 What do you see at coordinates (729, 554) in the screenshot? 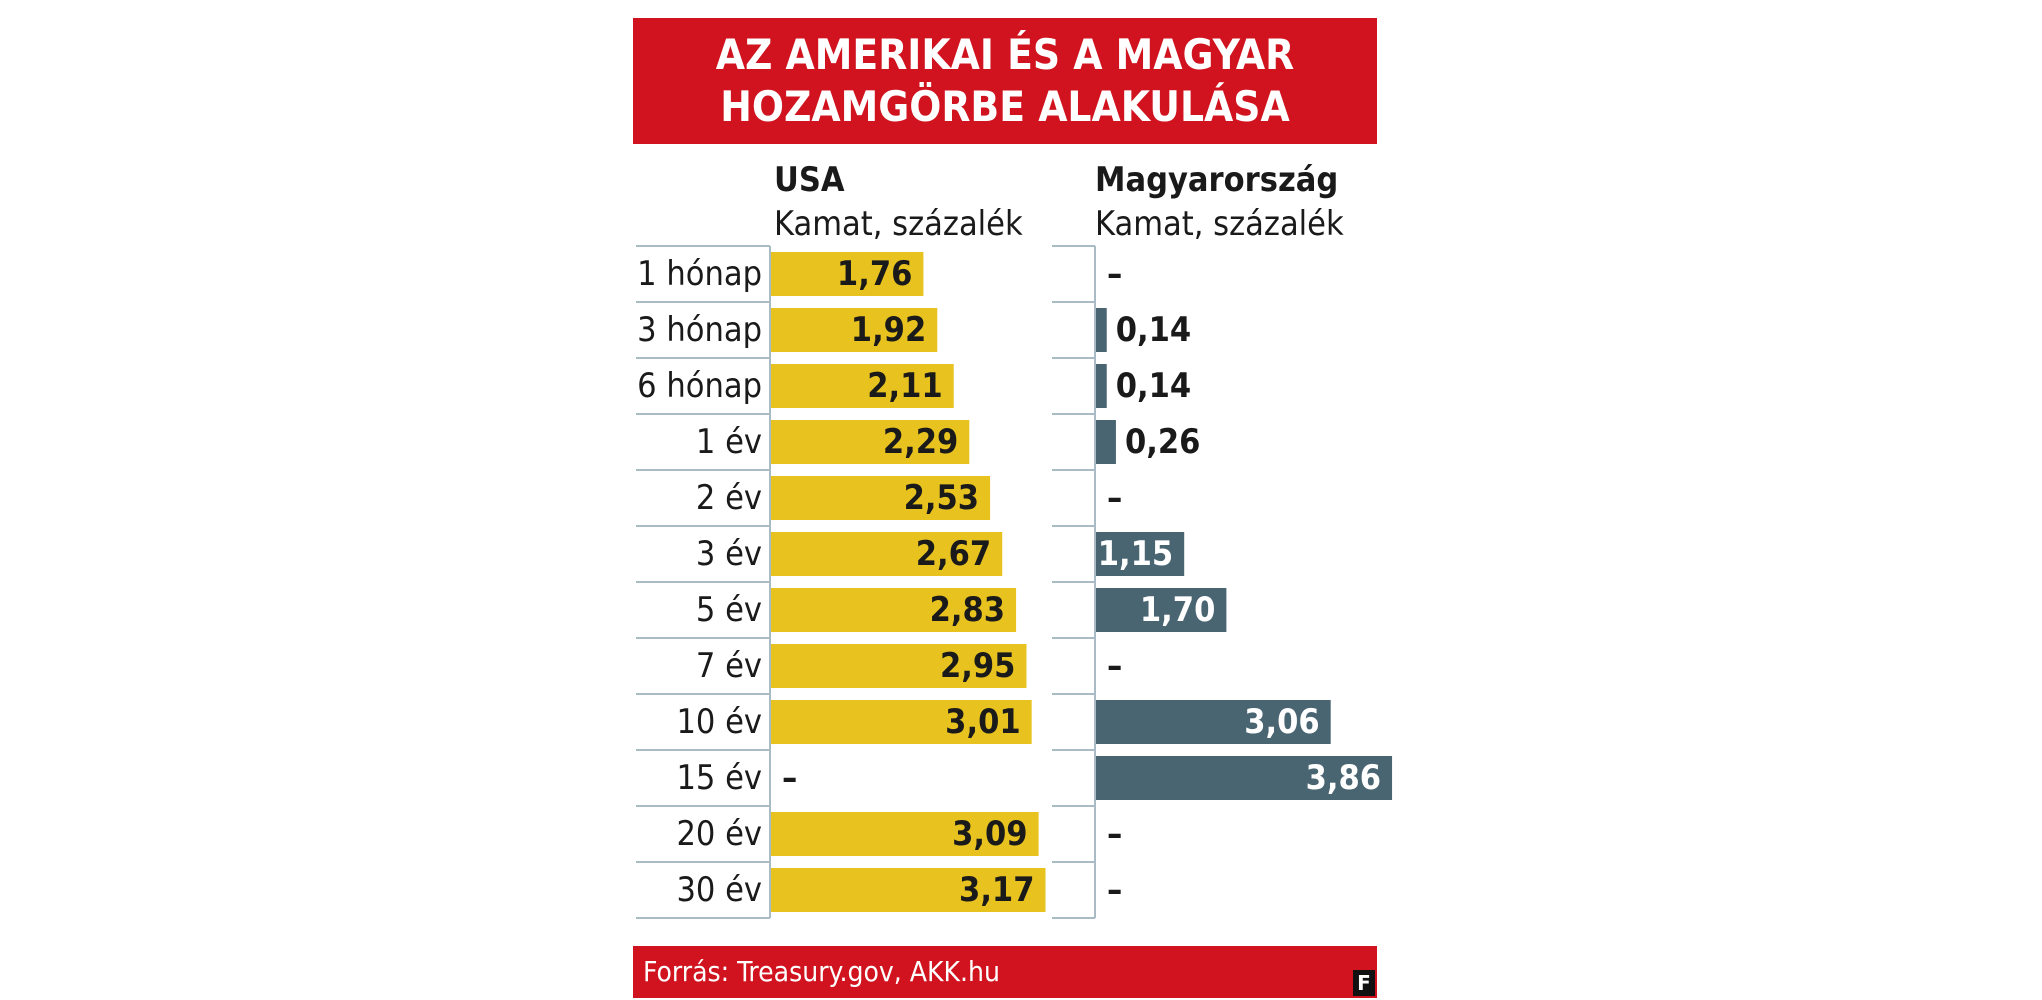
I see `category-label: 3 év` at bounding box center [729, 554].